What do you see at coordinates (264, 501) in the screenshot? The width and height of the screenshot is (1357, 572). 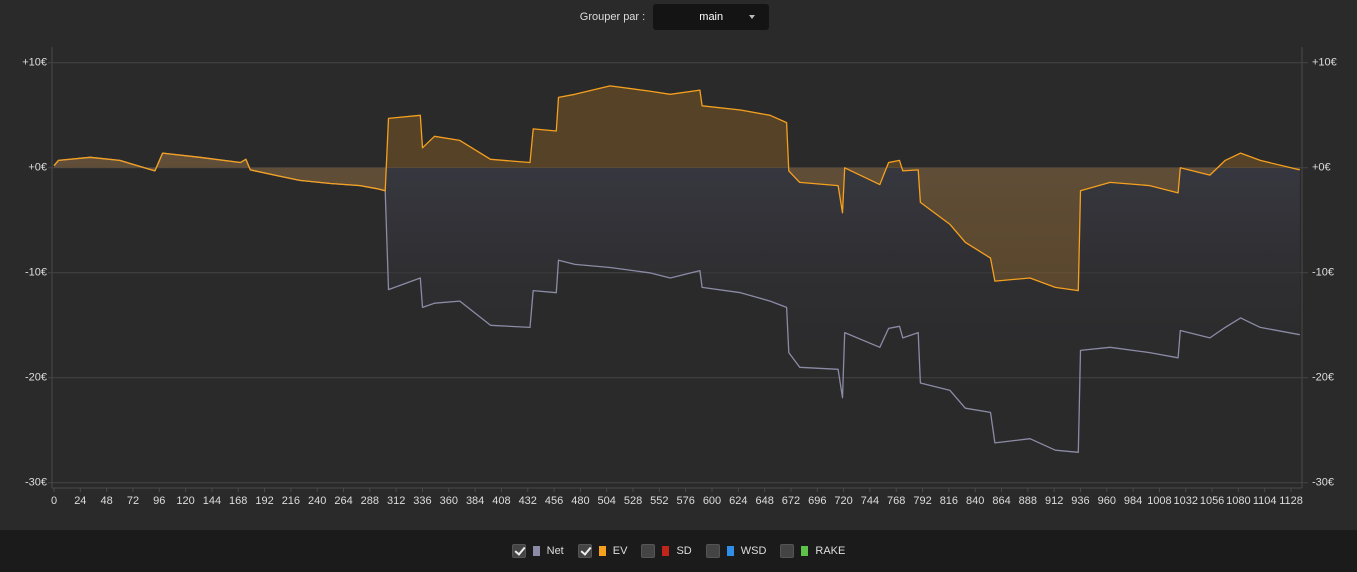 I see `x-tick-label: 192` at bounding box center [264, 501].